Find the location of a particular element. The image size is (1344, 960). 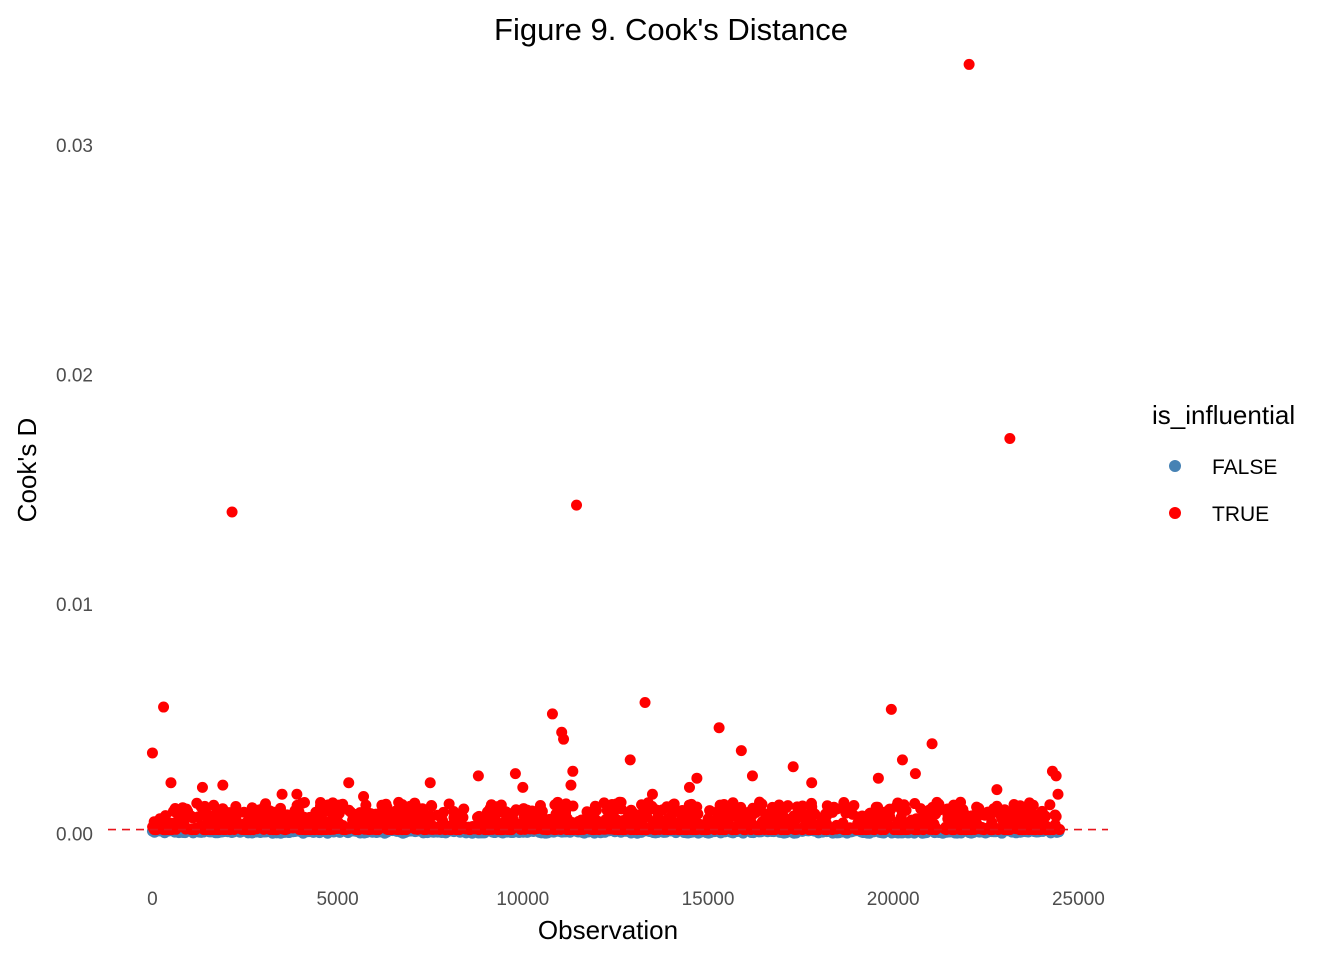

x-tick-label: 5000 is located at coordinates (337, 899).